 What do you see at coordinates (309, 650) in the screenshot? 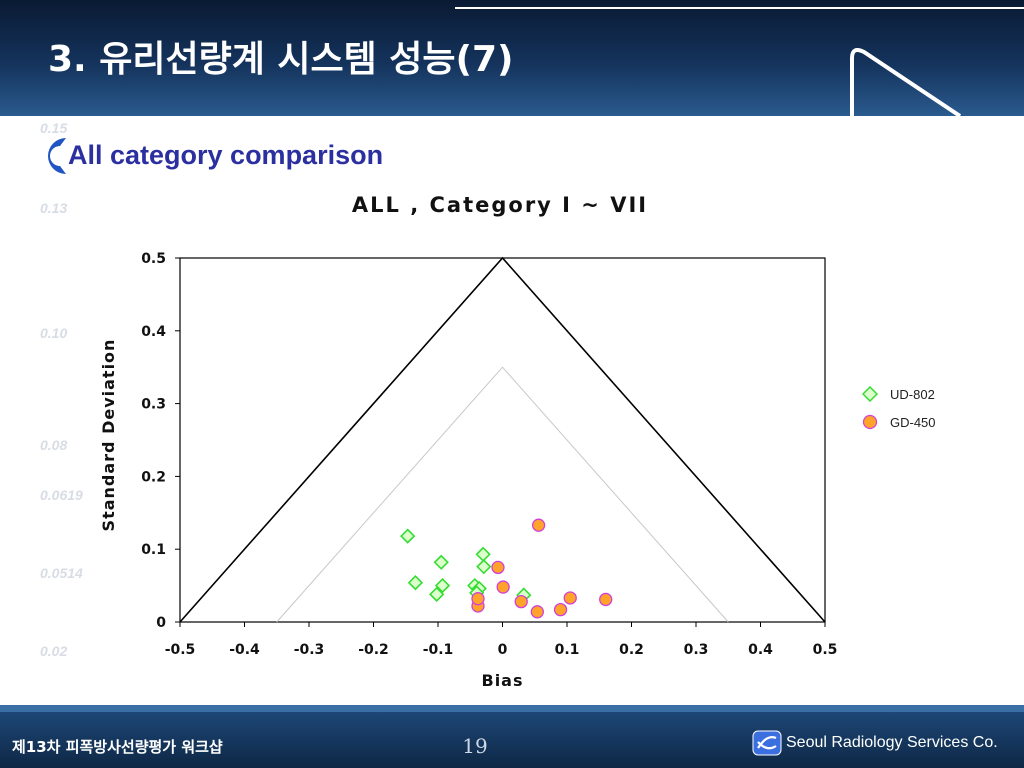
I see `x-tick-label: -0.3` at bounding box center [309, 650].